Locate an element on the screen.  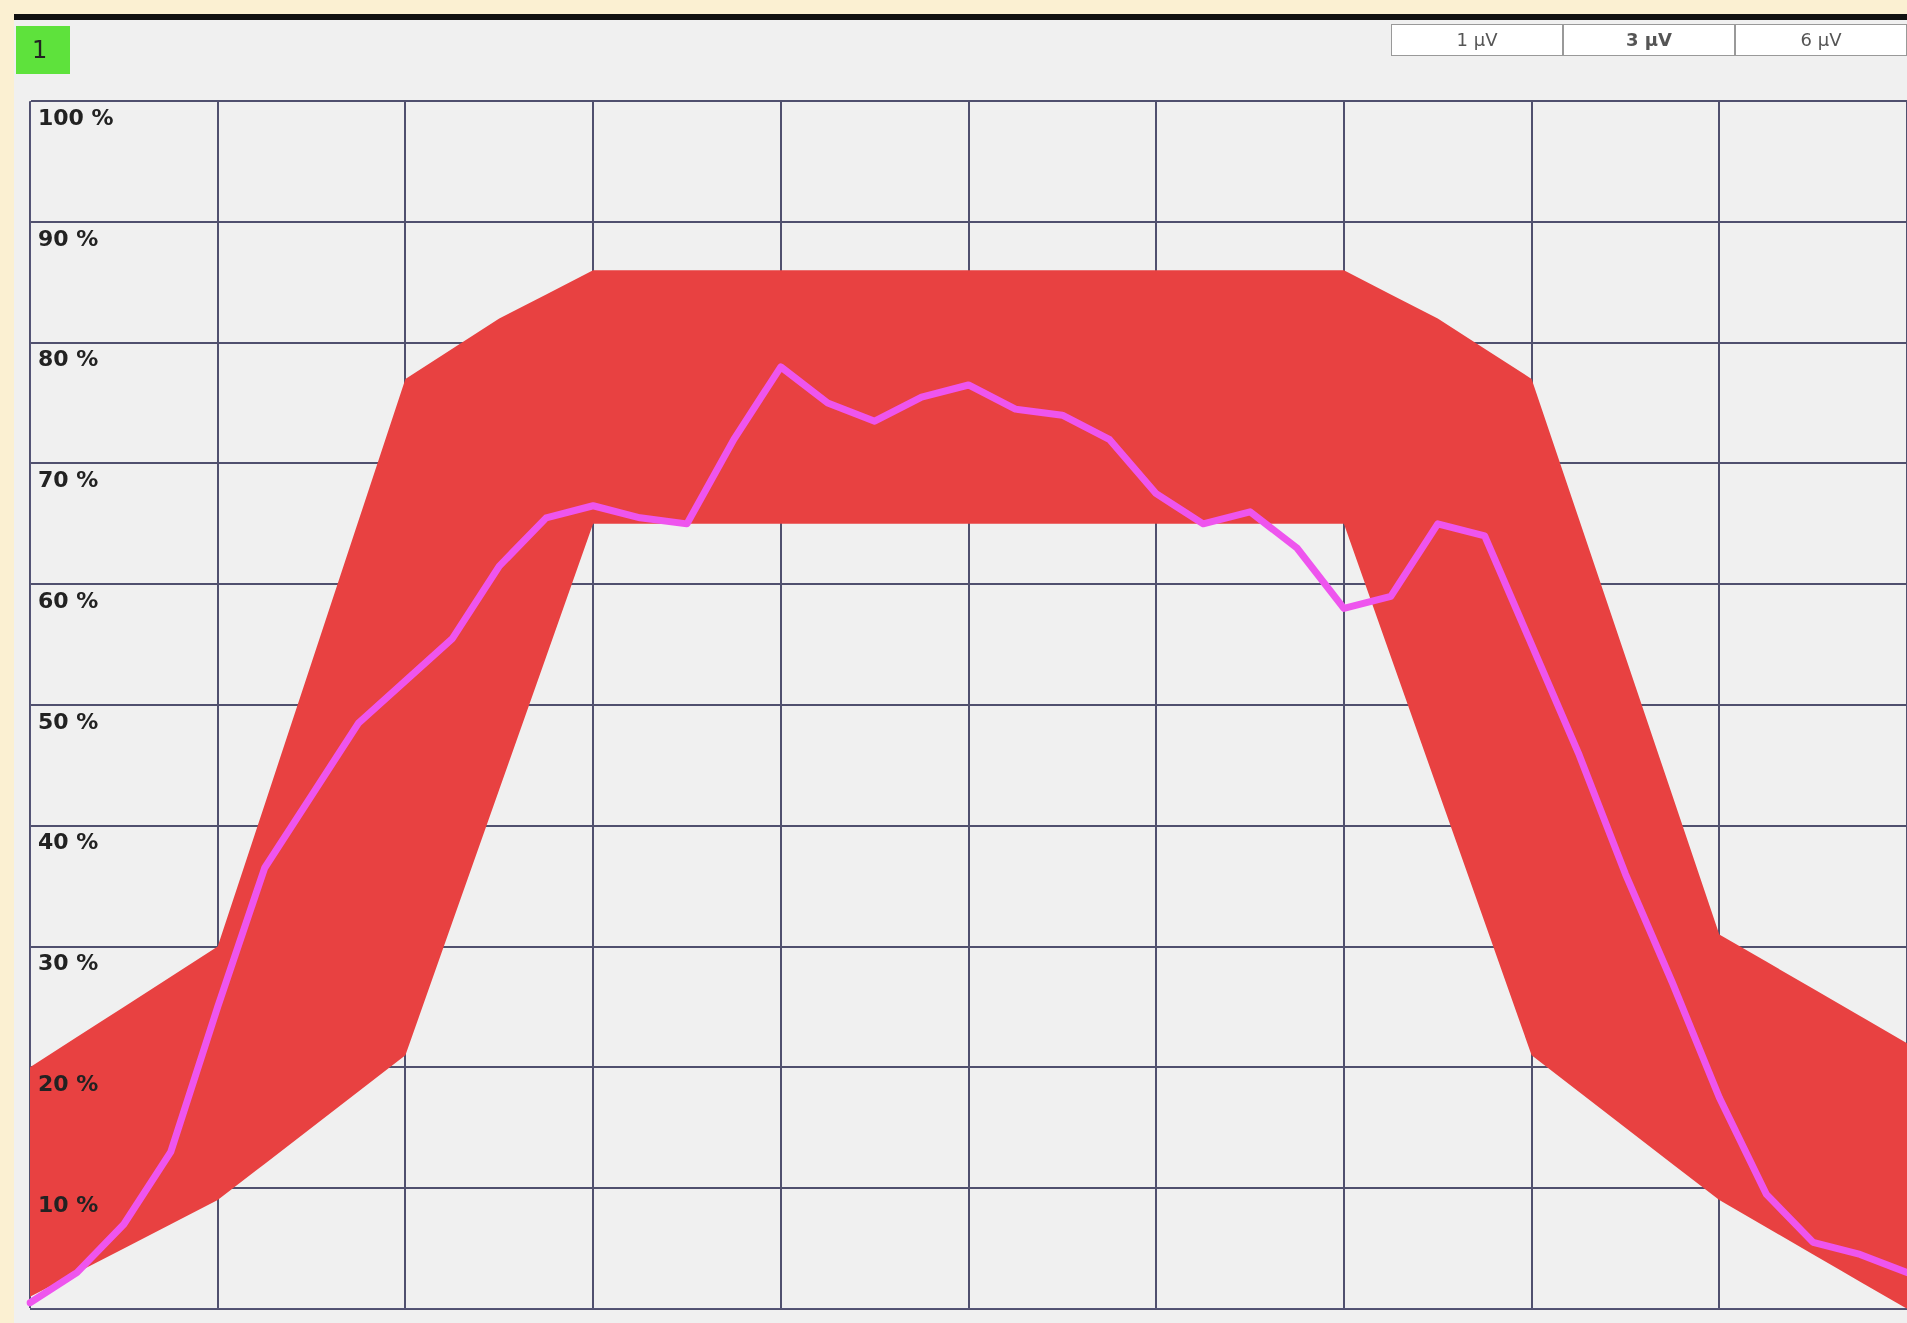
y-tick-label: 20 % is located at coordinates (68, 1083).